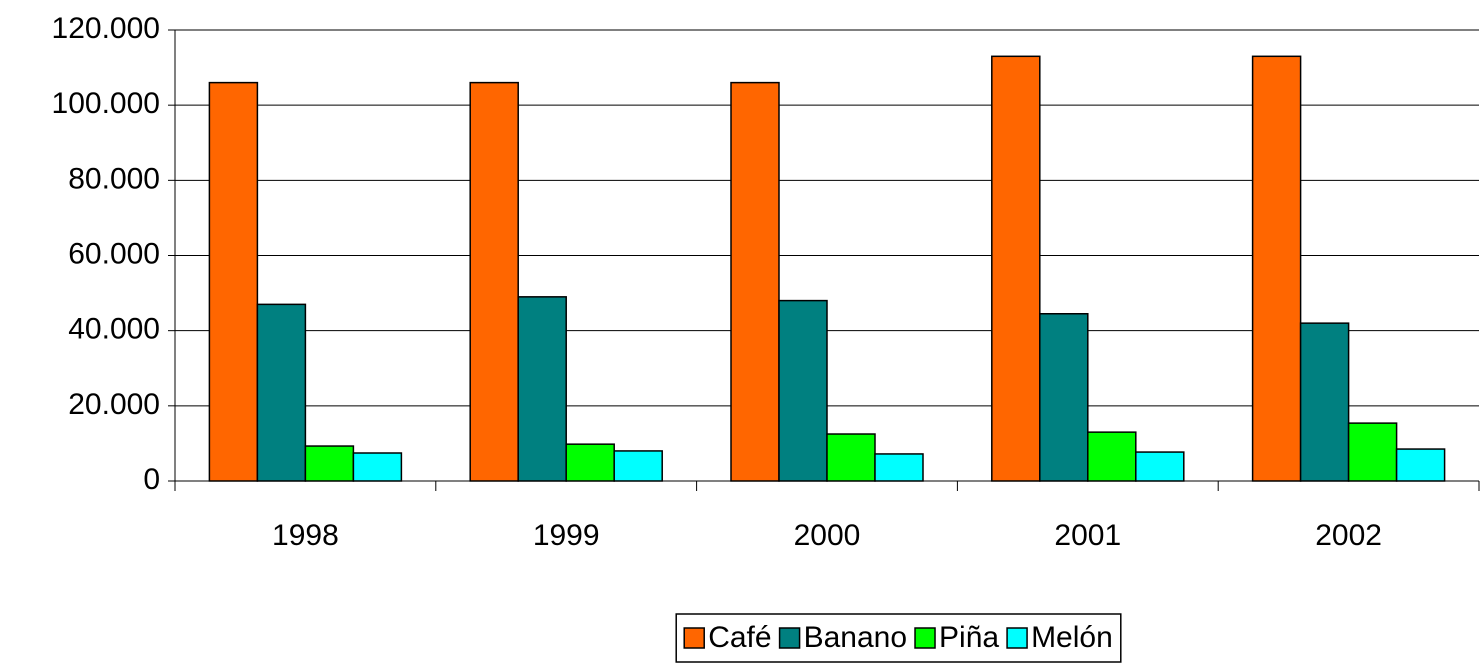 The image size is (1480, 668). I want to click on y-tick-label: 0, so click(151, 479).